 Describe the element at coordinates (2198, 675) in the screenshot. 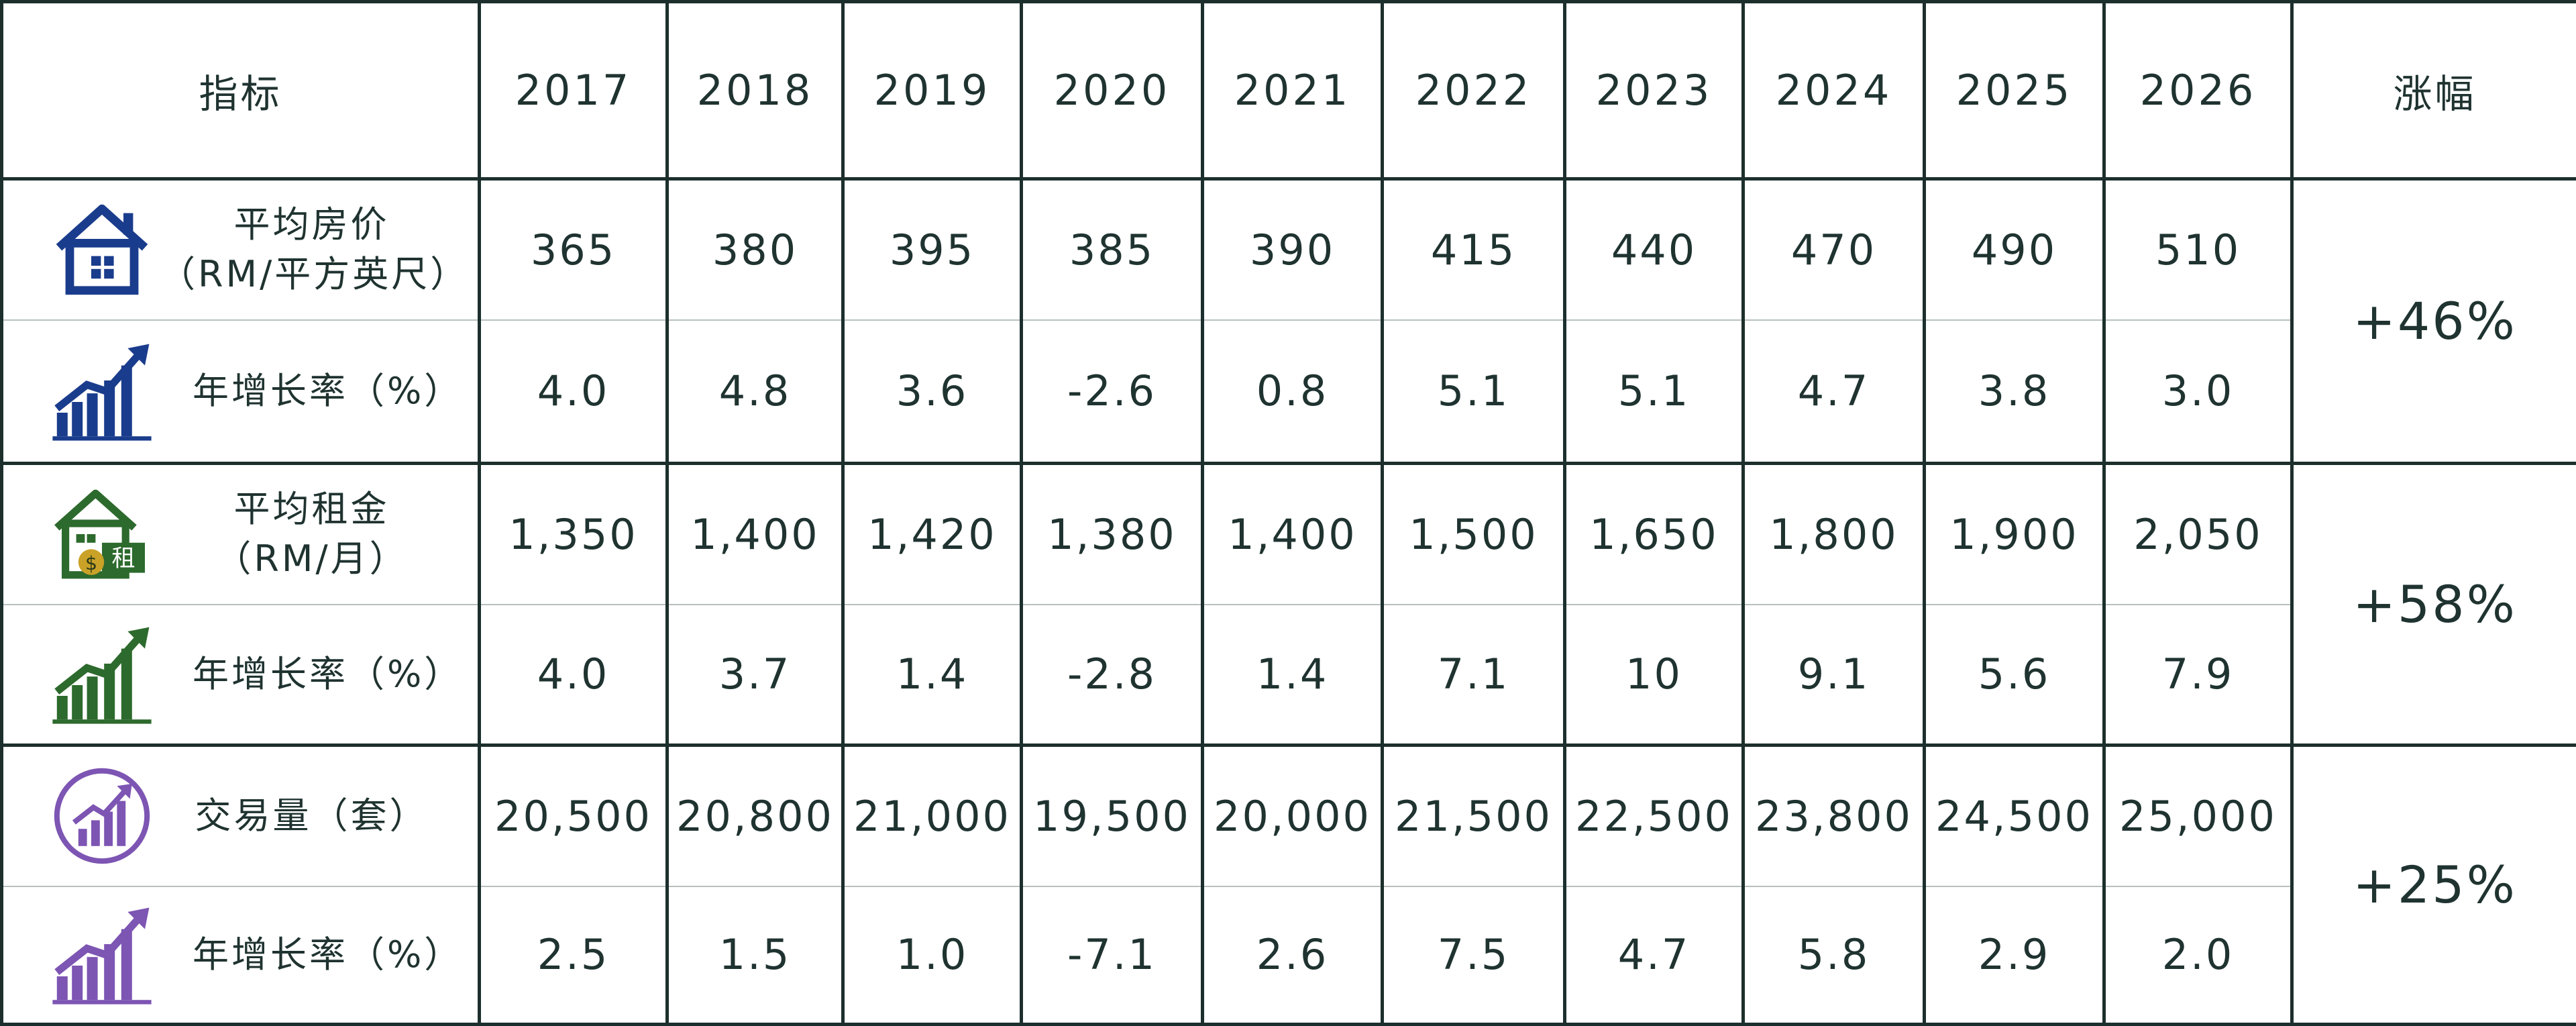

I see `growth-value: 7.9` at that location.